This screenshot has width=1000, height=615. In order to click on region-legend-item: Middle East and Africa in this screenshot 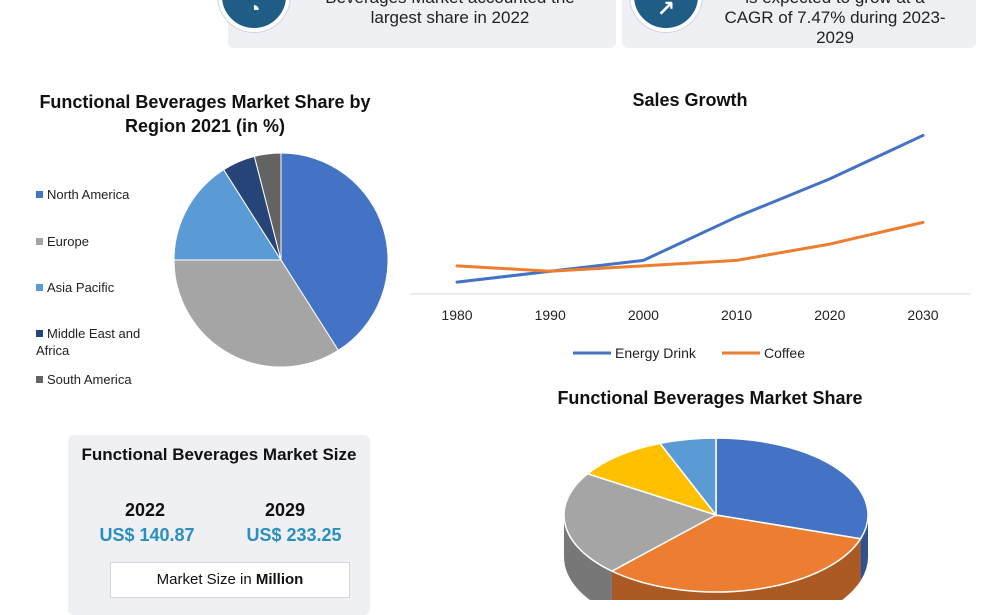, I will do `click(88, 342)`.